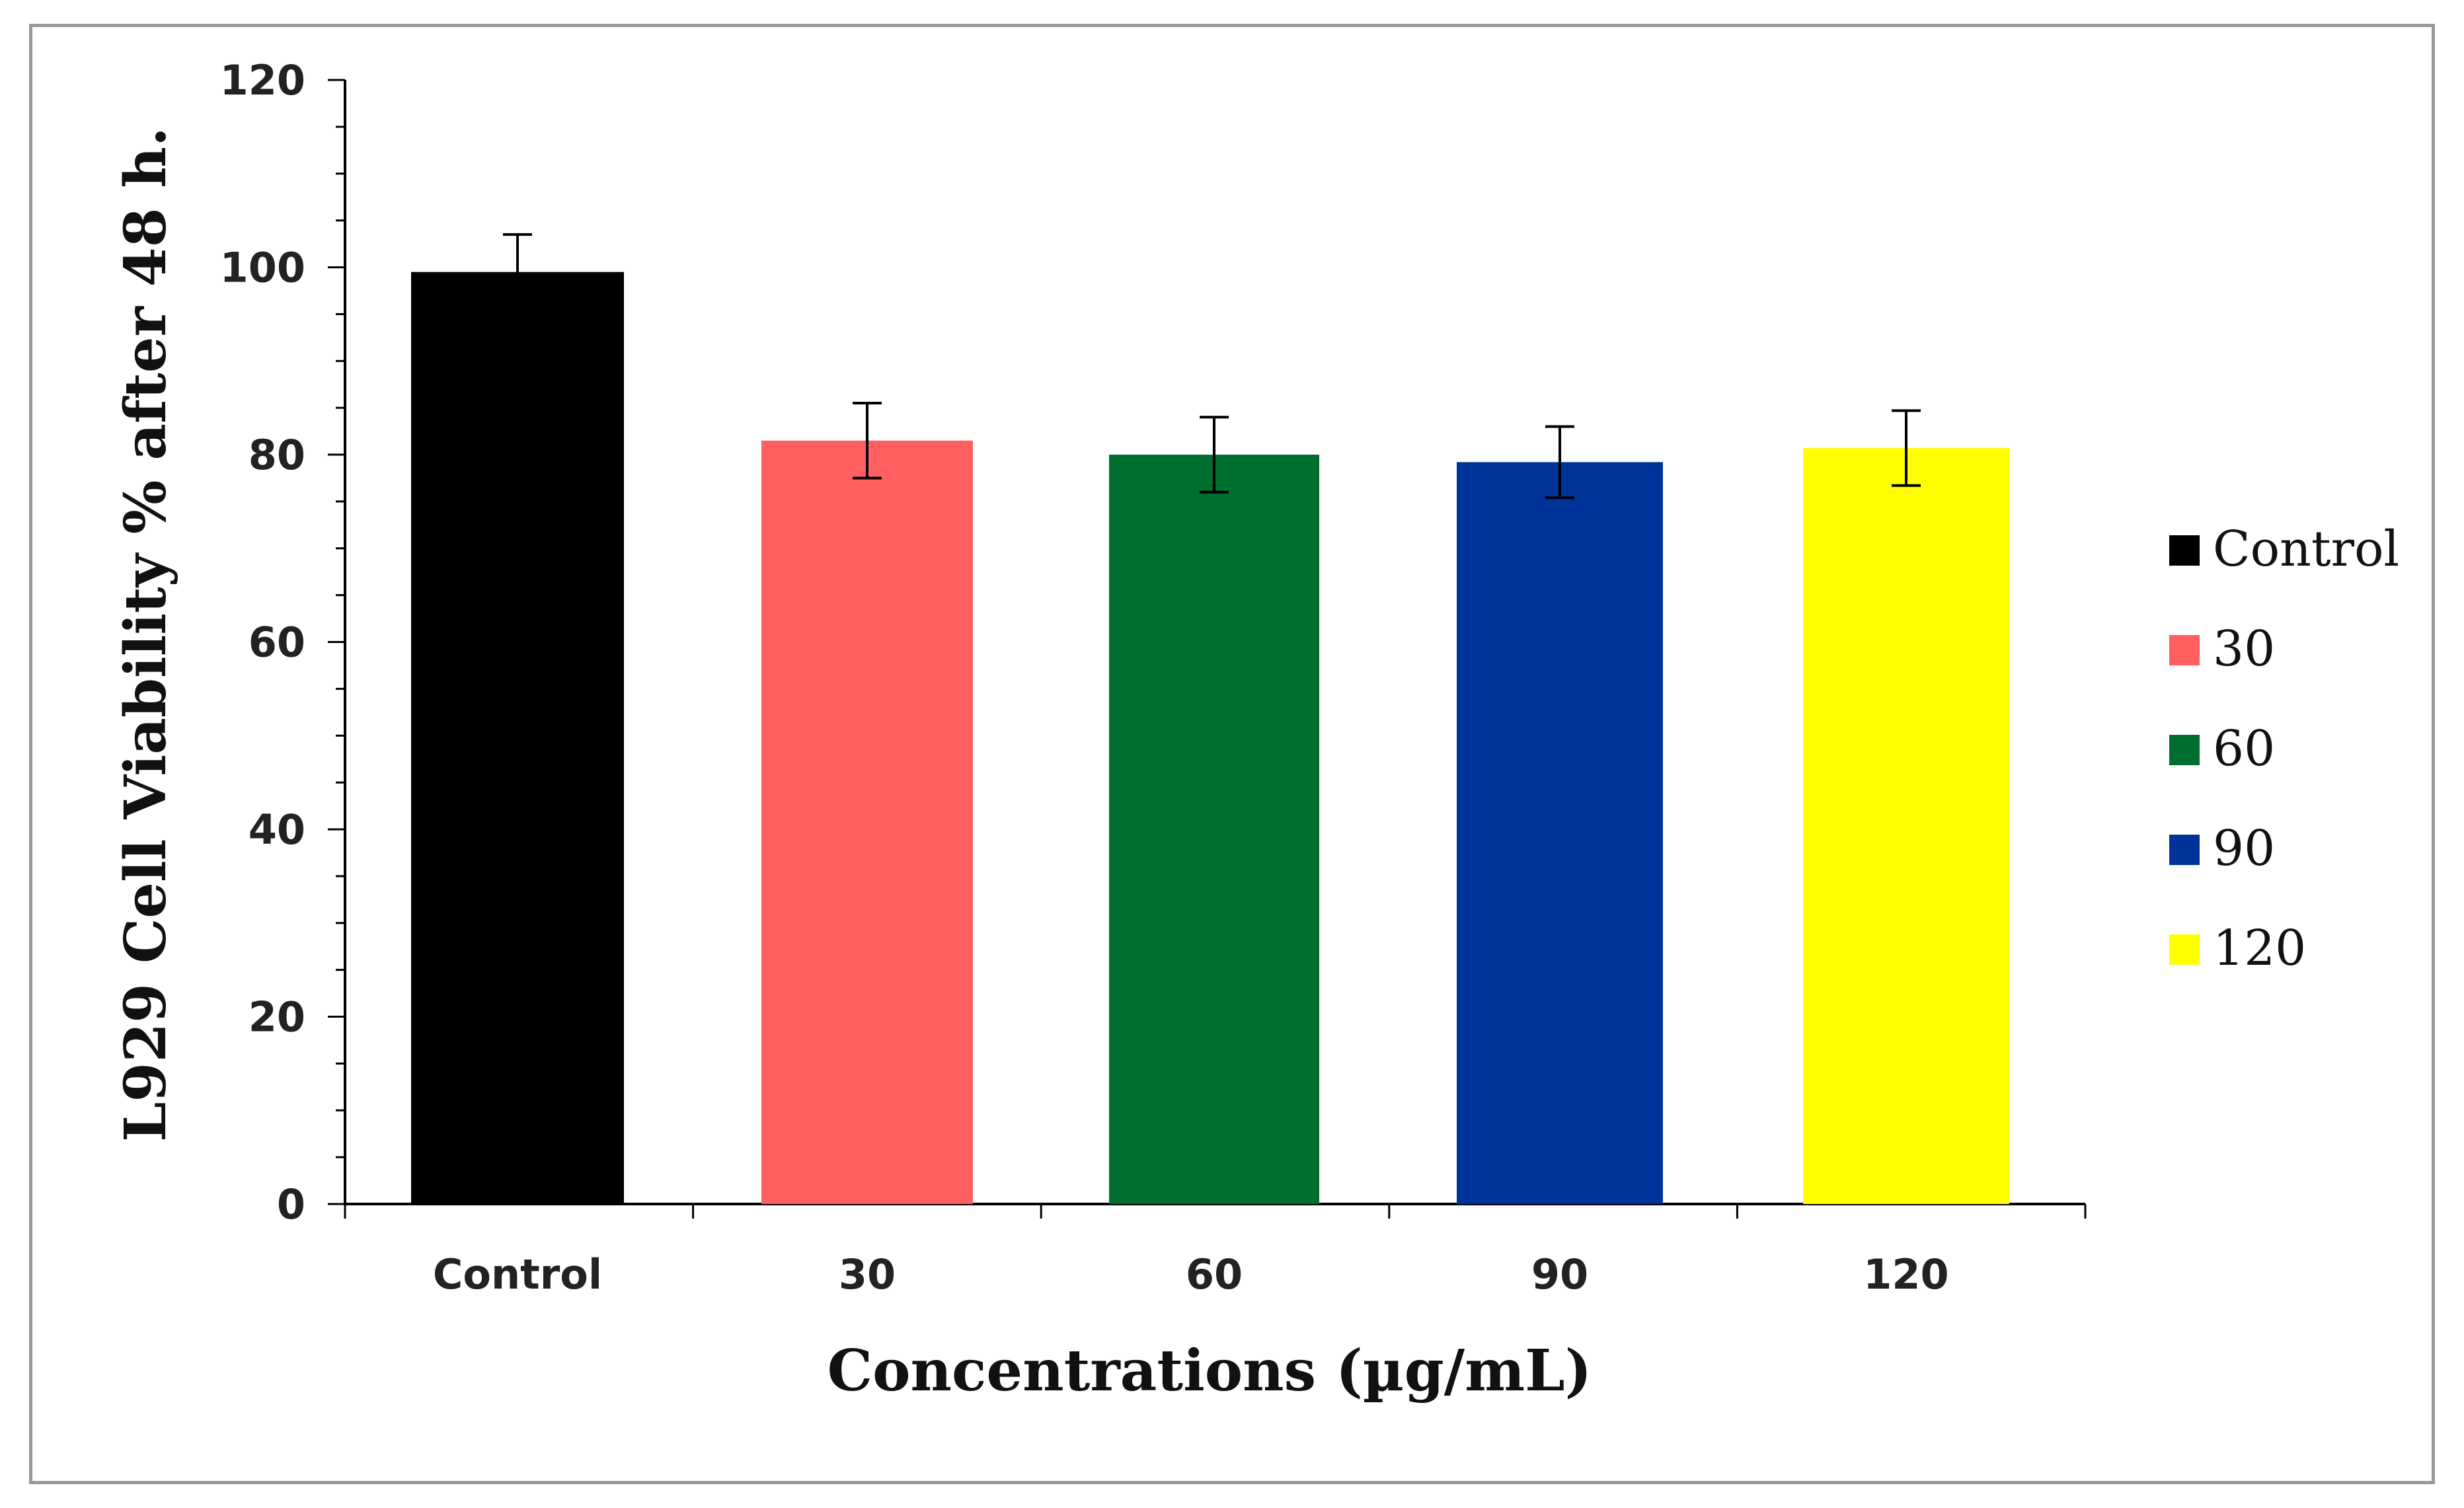  I want to click on legend-entry: Control, so click(2284, 549).